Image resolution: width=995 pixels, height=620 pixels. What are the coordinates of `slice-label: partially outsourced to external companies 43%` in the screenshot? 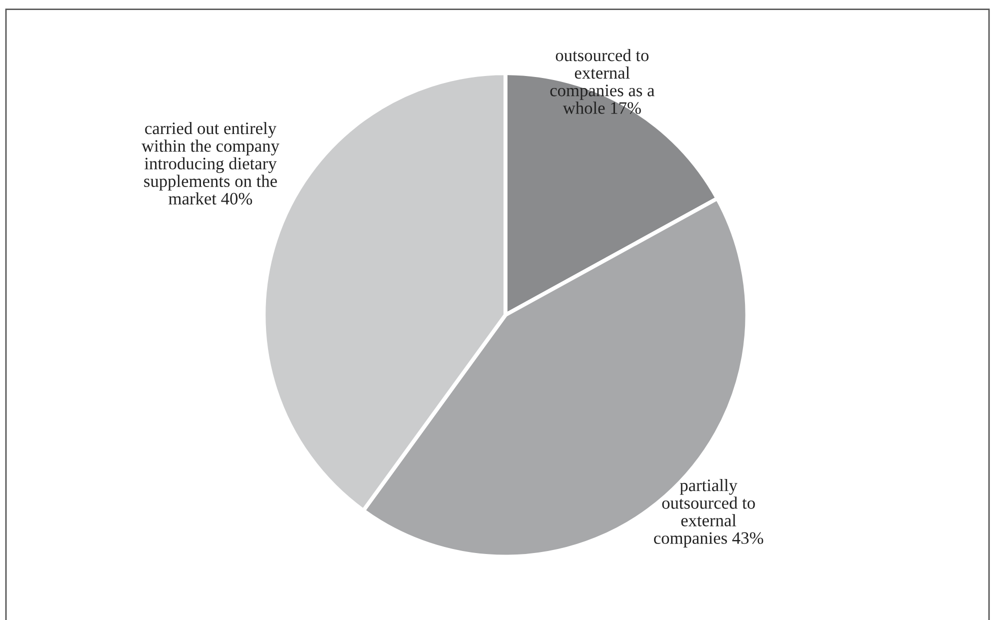 It's located at (709, 513).